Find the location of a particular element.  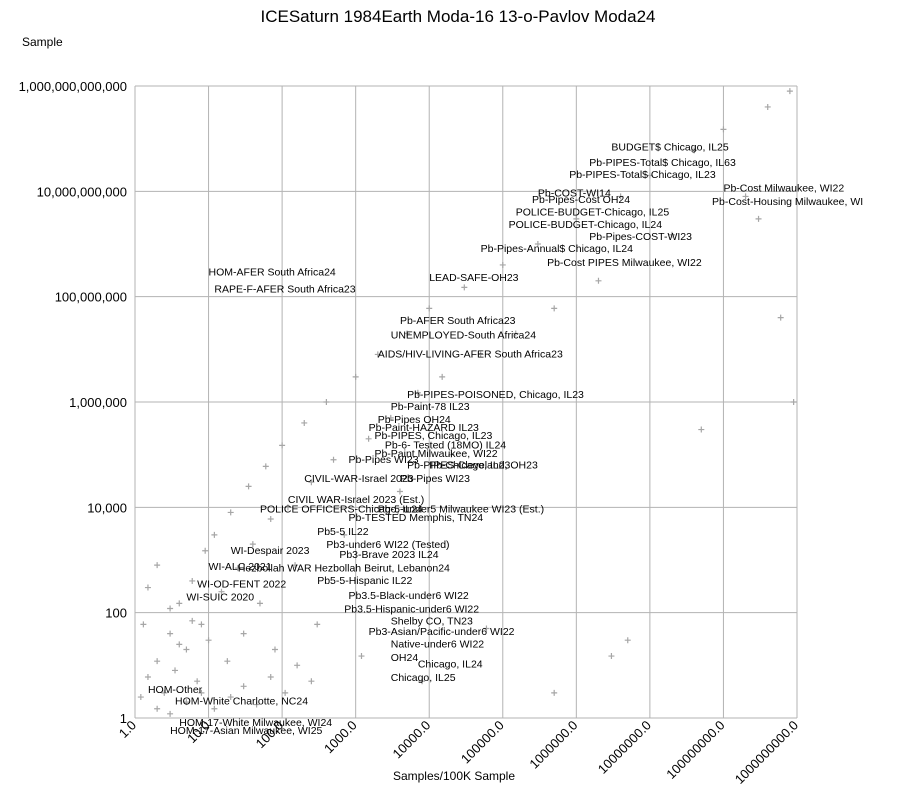

point-annotation: Pb3-Brave 2023 IL24 is located at coordinates (388, 555).